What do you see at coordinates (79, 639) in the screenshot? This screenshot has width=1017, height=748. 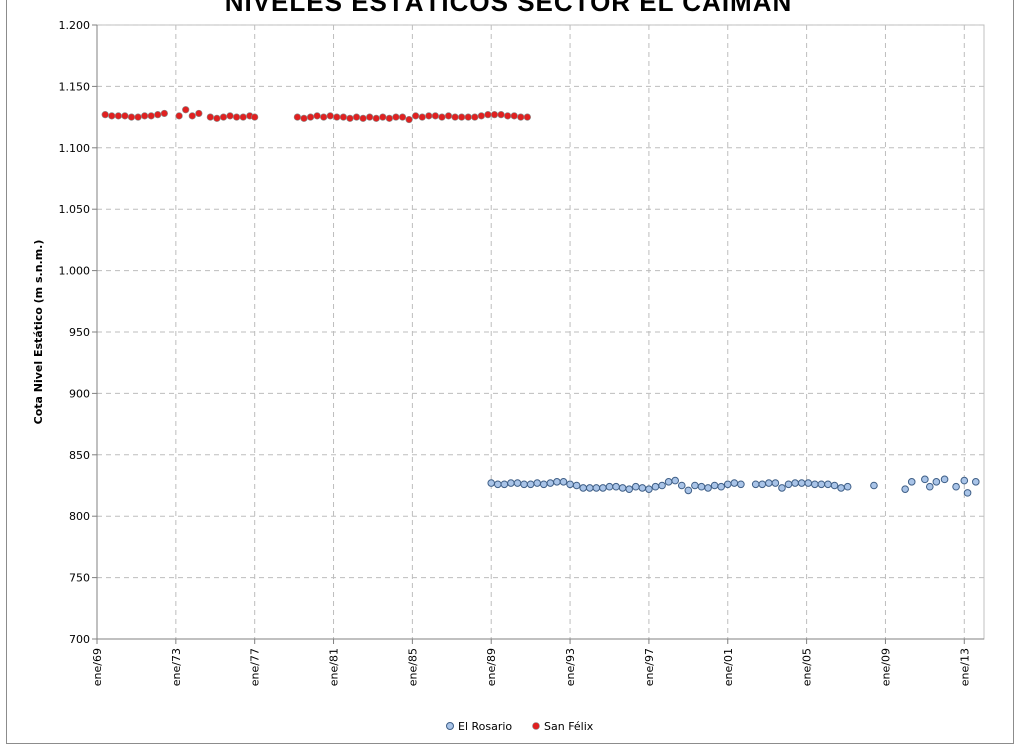 I see `y-tick-label: 700` at bounding box center [79, 639].